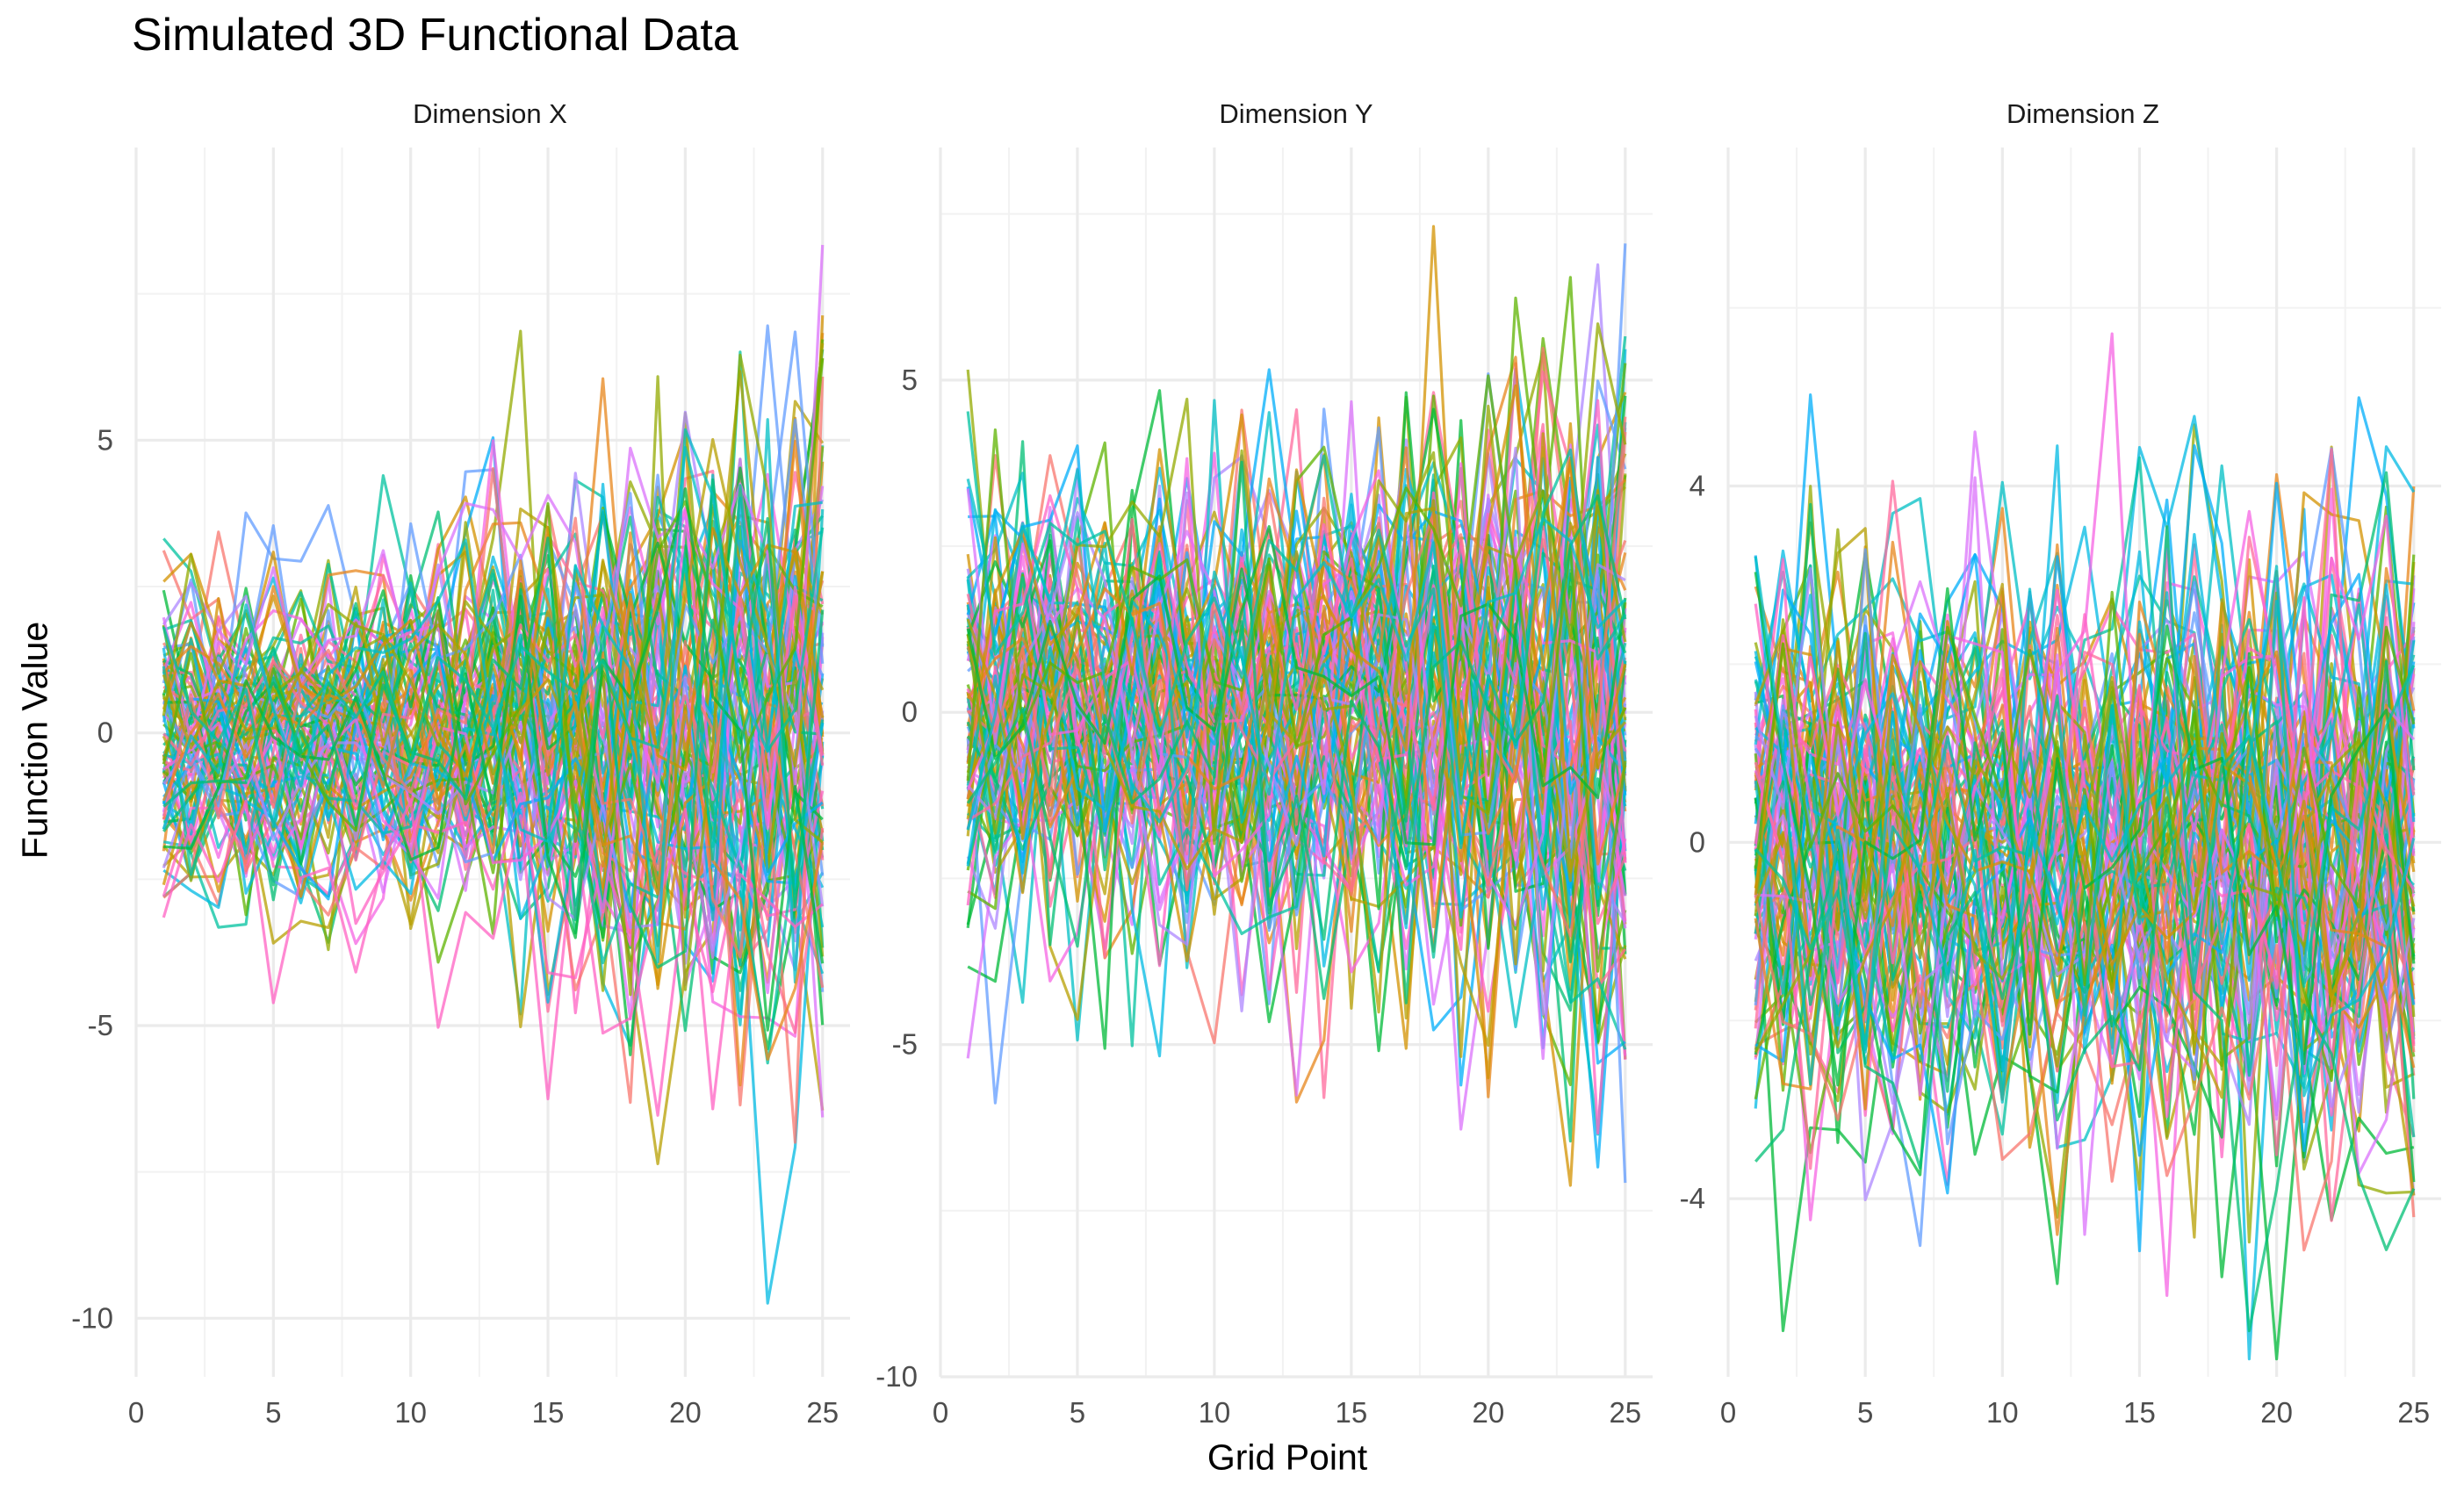 This screenshot has height=1498, width=2464. I want to click on chart-title: Simulated 3D Functional Data, so click(435, 35).